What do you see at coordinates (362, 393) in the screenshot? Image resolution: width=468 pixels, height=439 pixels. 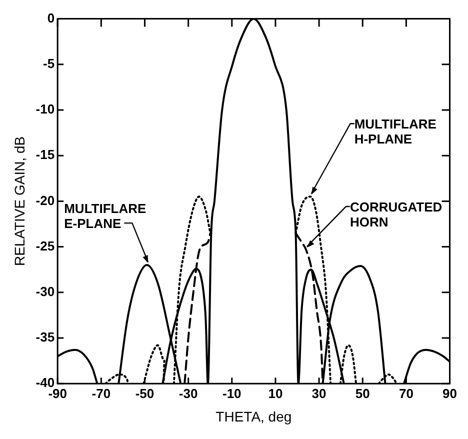 I see `x-tick-label: 50` at bounding box center [362, 393].